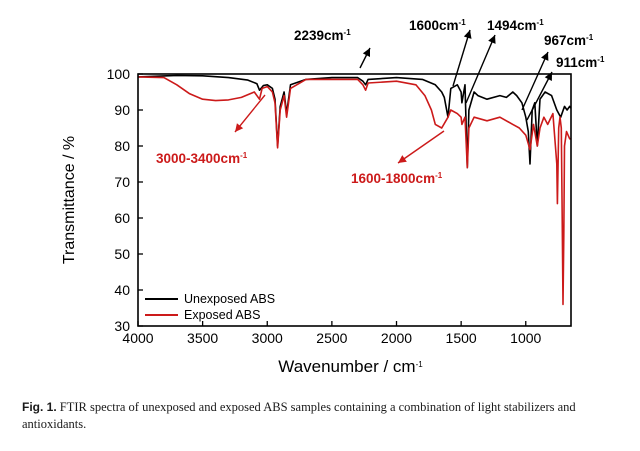 The image size is (640, 451). What do you see at coordinates (222, 315) in the screenshot?
I see `legend-entry: Exposed ABS` at bounding box center [222, 315].